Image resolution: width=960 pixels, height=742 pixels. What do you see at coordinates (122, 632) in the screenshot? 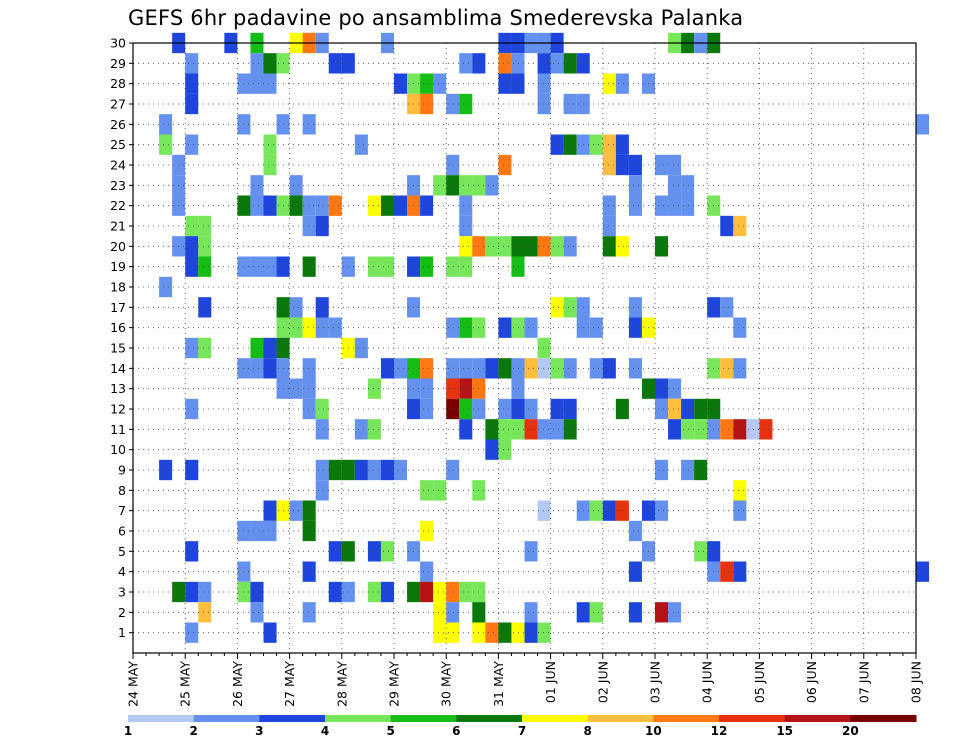
I see `y-tick-label: 1` at bounding box center [122, 632].